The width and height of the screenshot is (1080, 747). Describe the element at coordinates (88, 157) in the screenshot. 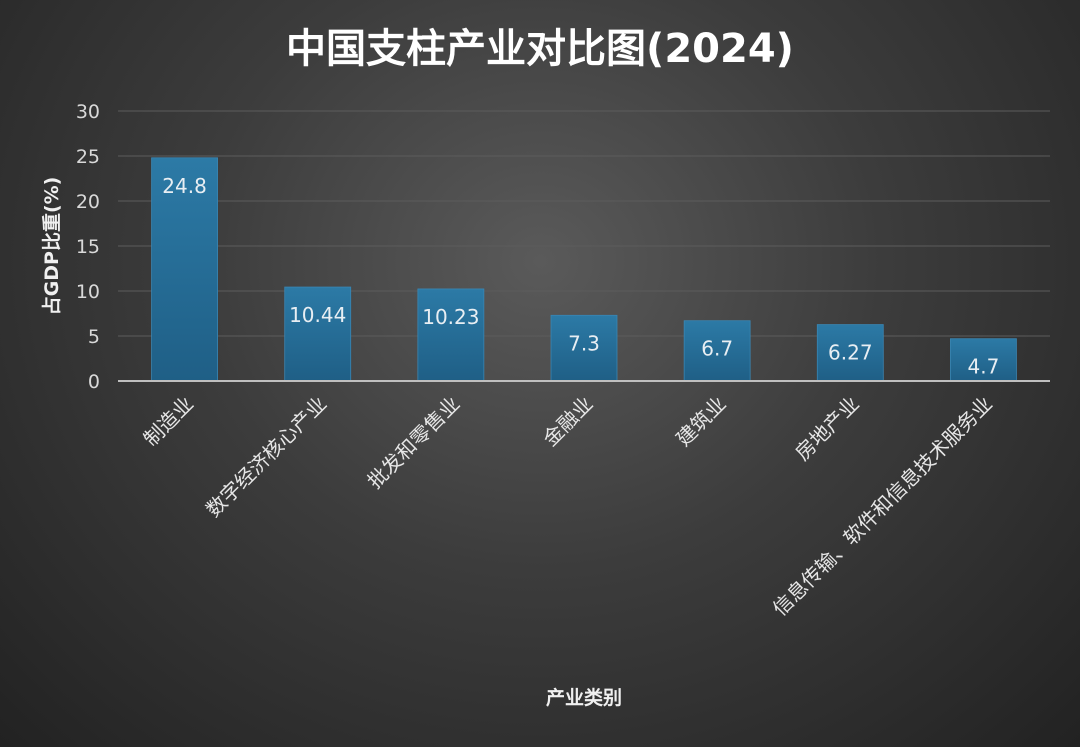

I see `y-tick-label: 25` at that location.